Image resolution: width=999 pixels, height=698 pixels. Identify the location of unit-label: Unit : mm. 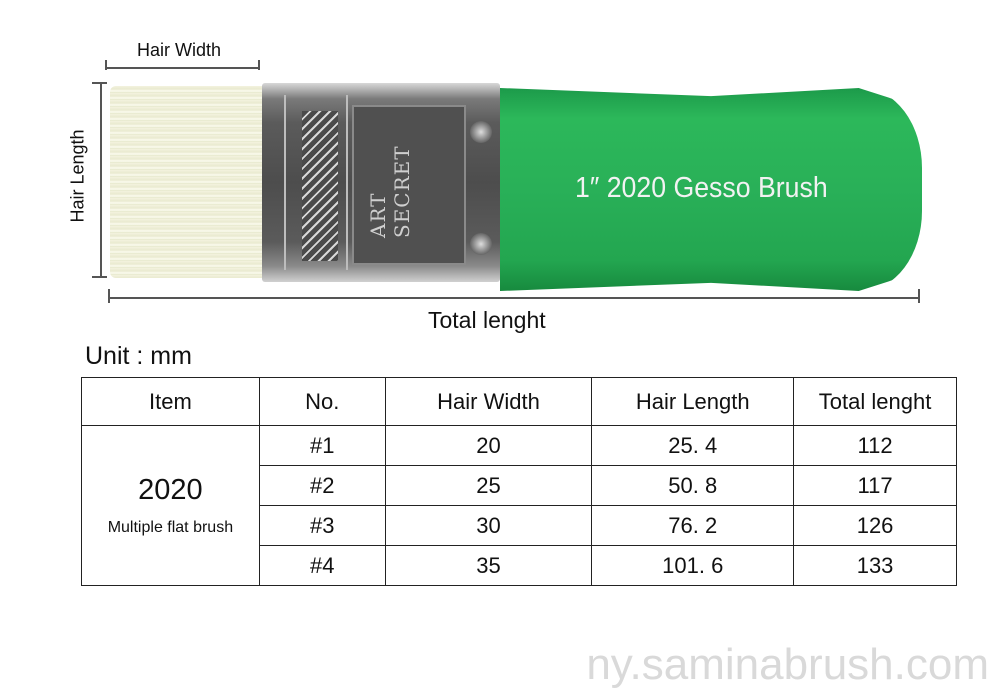
(138, 356).